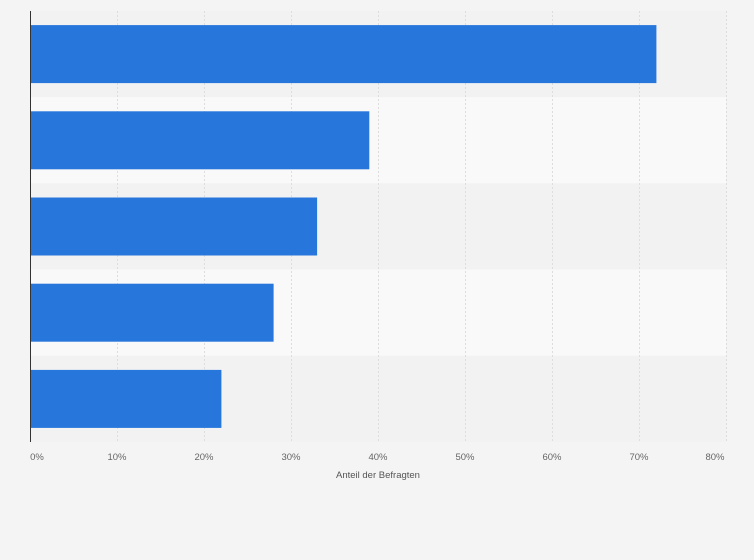 This screenshot has height=560, width=754. Describe the element at coordinates (378, 475) in the screenshot. I see `x-axis-title: Anteil der Befragten` at that location.